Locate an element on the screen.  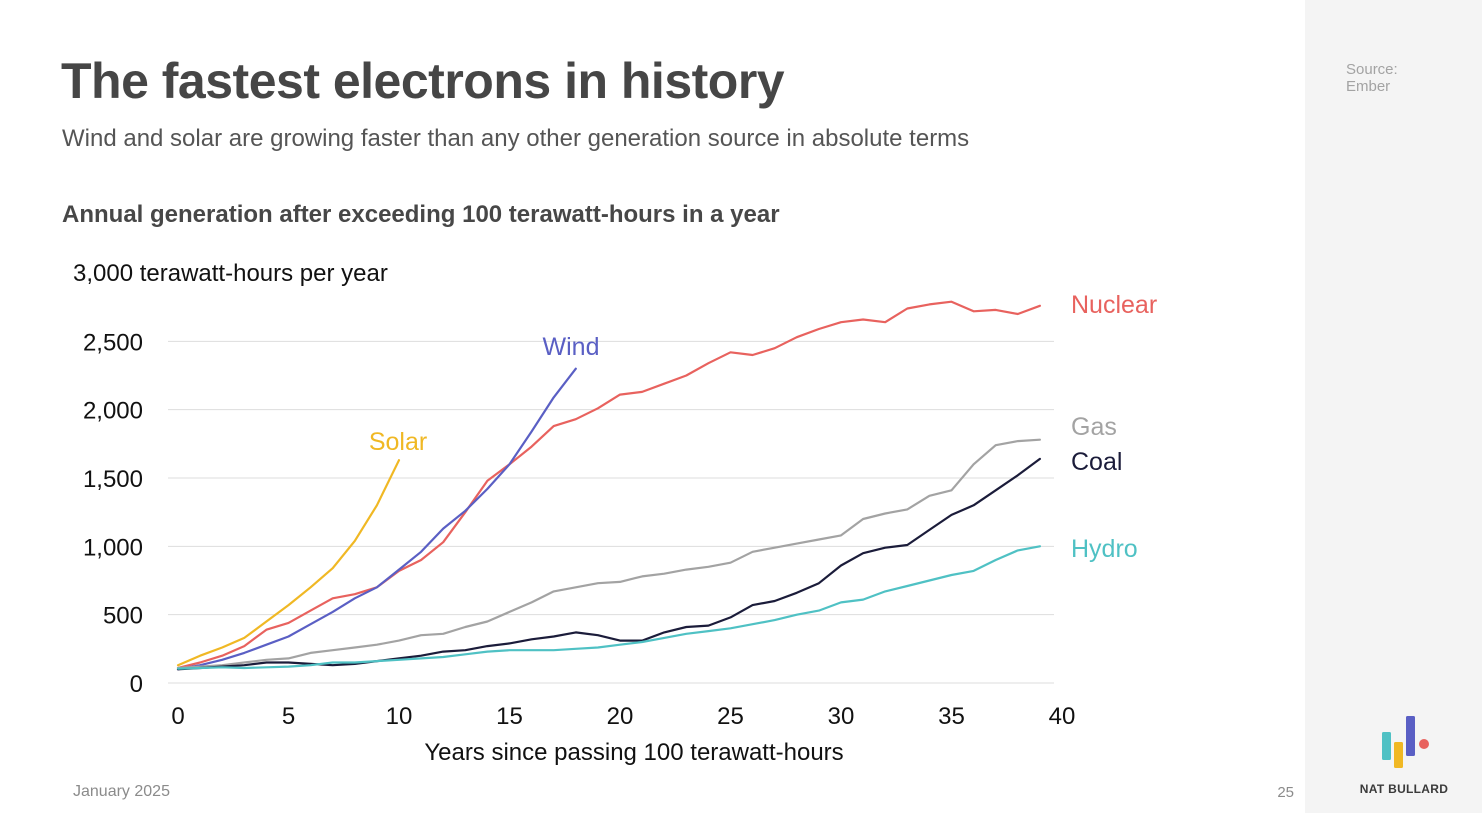
series-line-wind is located at coordinates (376, 519).